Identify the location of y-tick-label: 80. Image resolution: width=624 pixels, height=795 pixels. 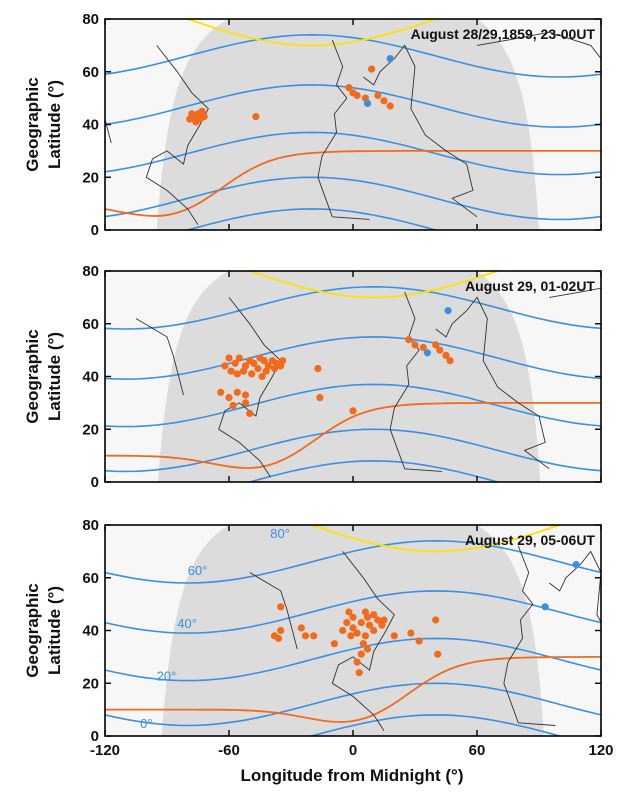
(90, 19).